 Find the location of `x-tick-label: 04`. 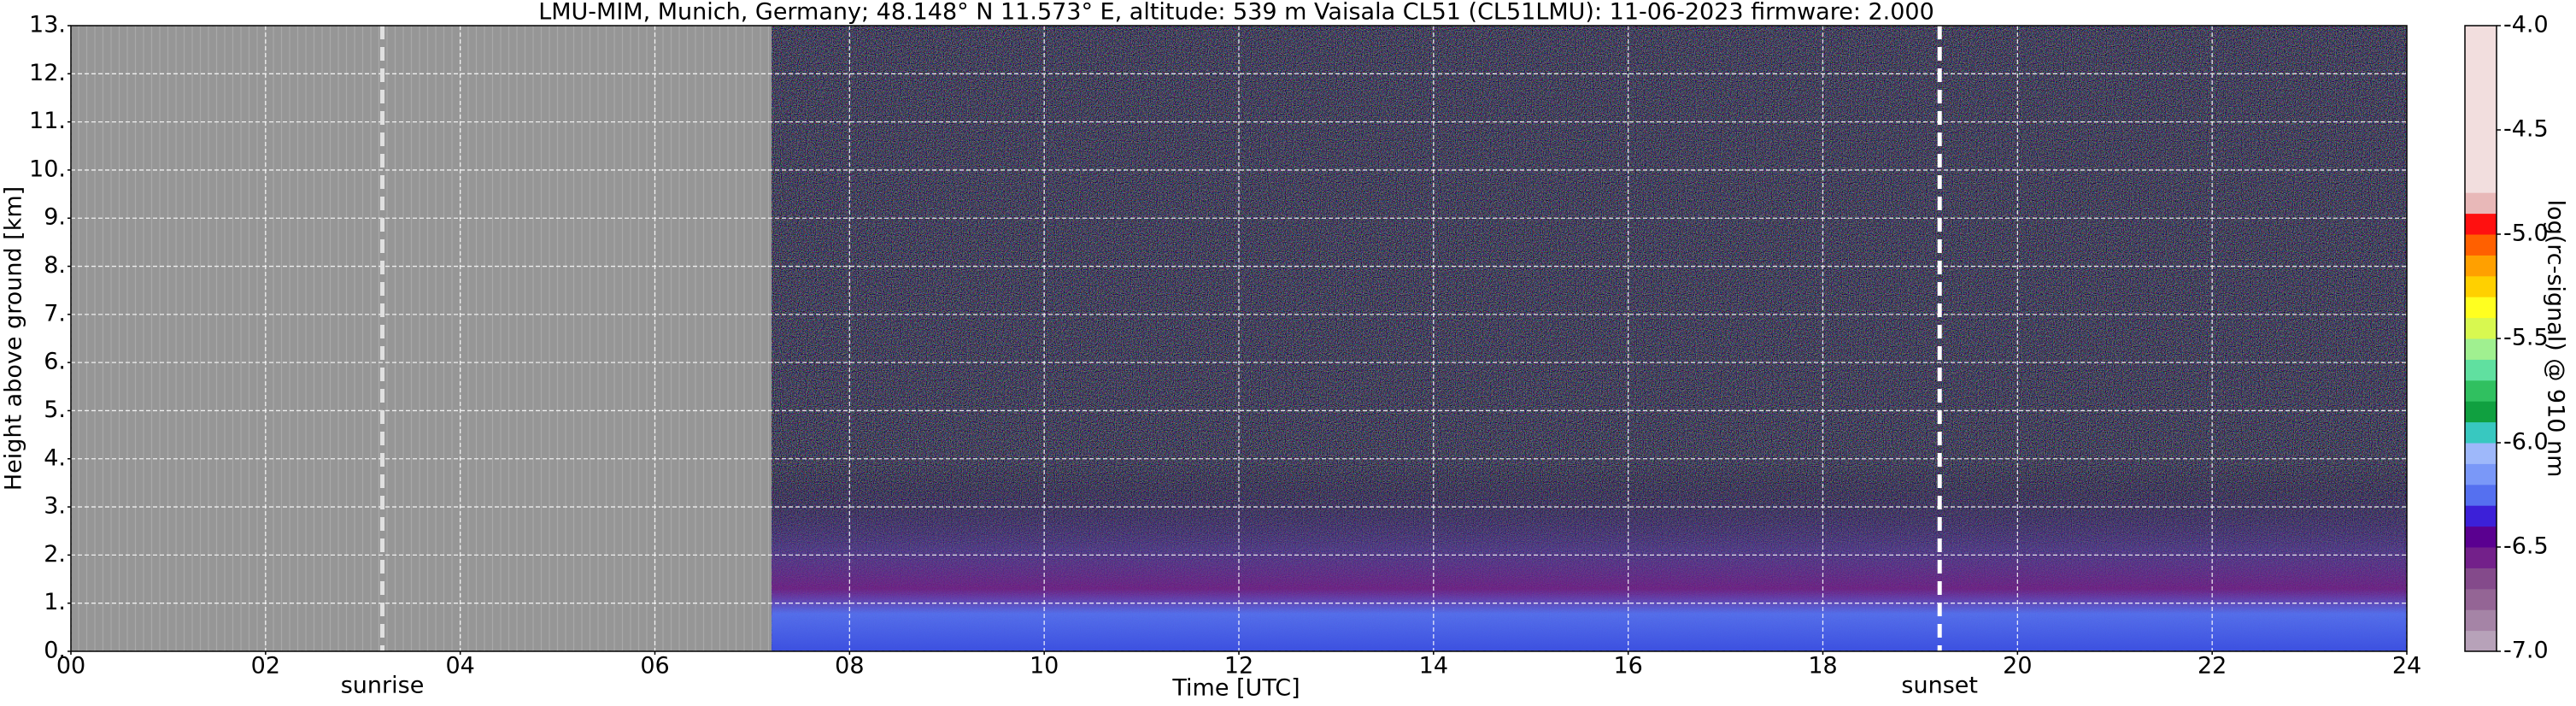

x-tick-label: 04 is located at coordinates (459, 666).